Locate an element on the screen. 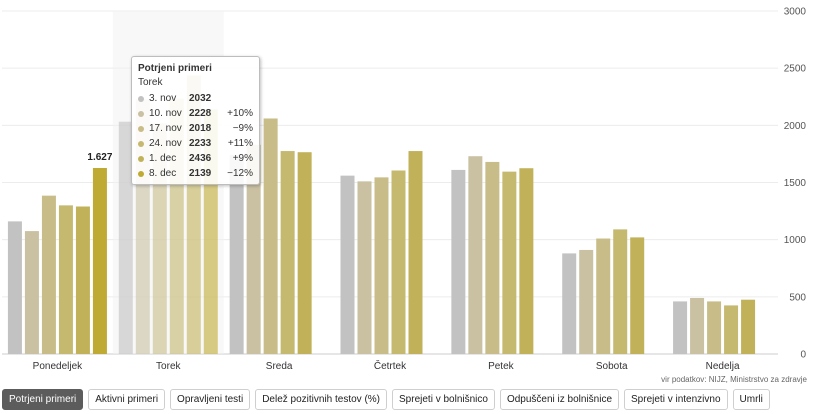 The width and height of the screenshot is (817, 414). tooltip-row: 8. dec 2139 −12% is located at coordinates (195, 173).